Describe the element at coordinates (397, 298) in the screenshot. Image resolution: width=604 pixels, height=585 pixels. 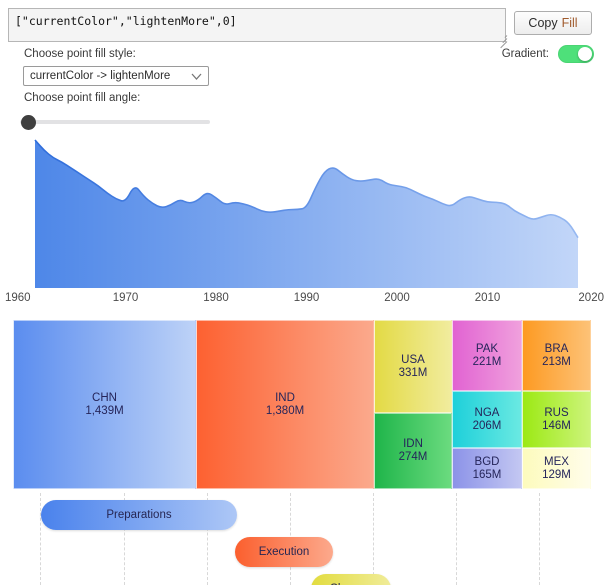
I see `x-axis-tick: 2000` at that location.